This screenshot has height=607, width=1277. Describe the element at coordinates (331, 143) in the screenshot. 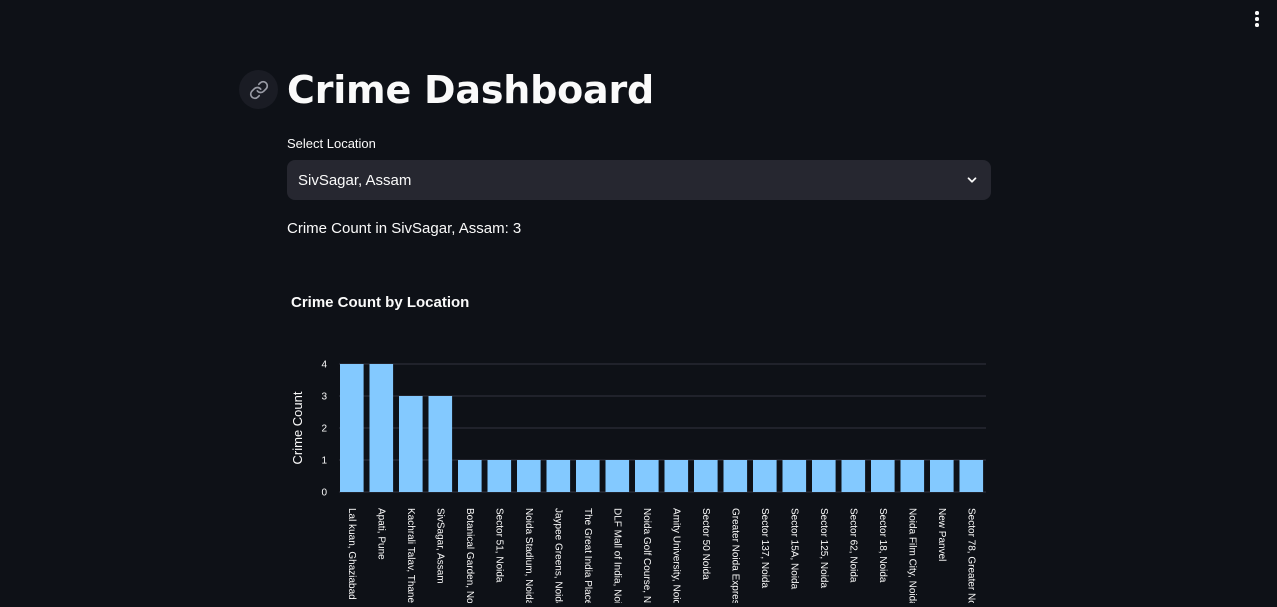

I see `location-select-label: Select Location` at that location.